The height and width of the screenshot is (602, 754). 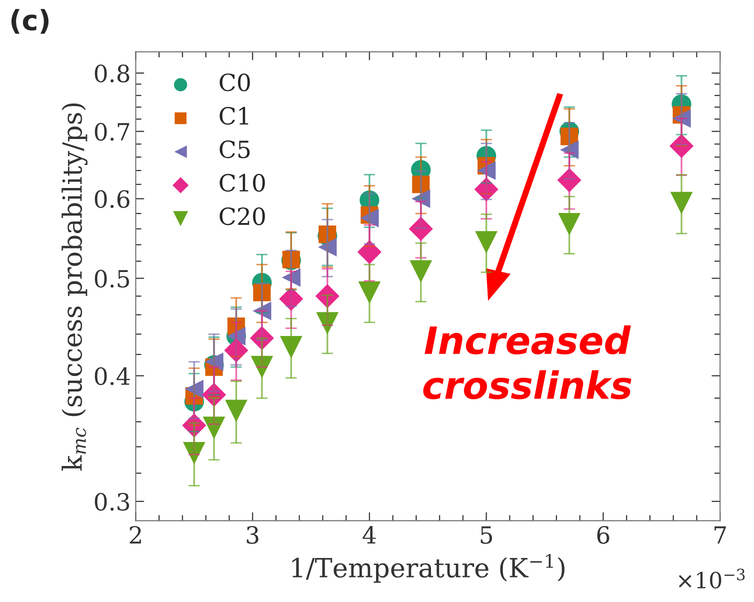 I want to click on x-tick-label: 3, so click(x=252, y=535).